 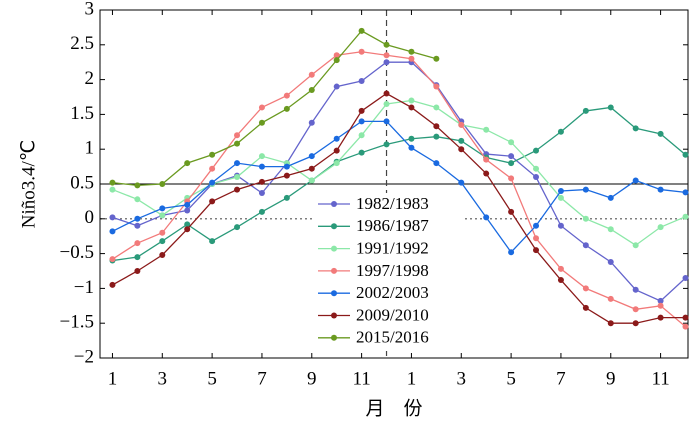 What do you see at coordinates (90, 78) in the screenshot?
I see `y-tick-label: 2` at bounding box center [90, 78].